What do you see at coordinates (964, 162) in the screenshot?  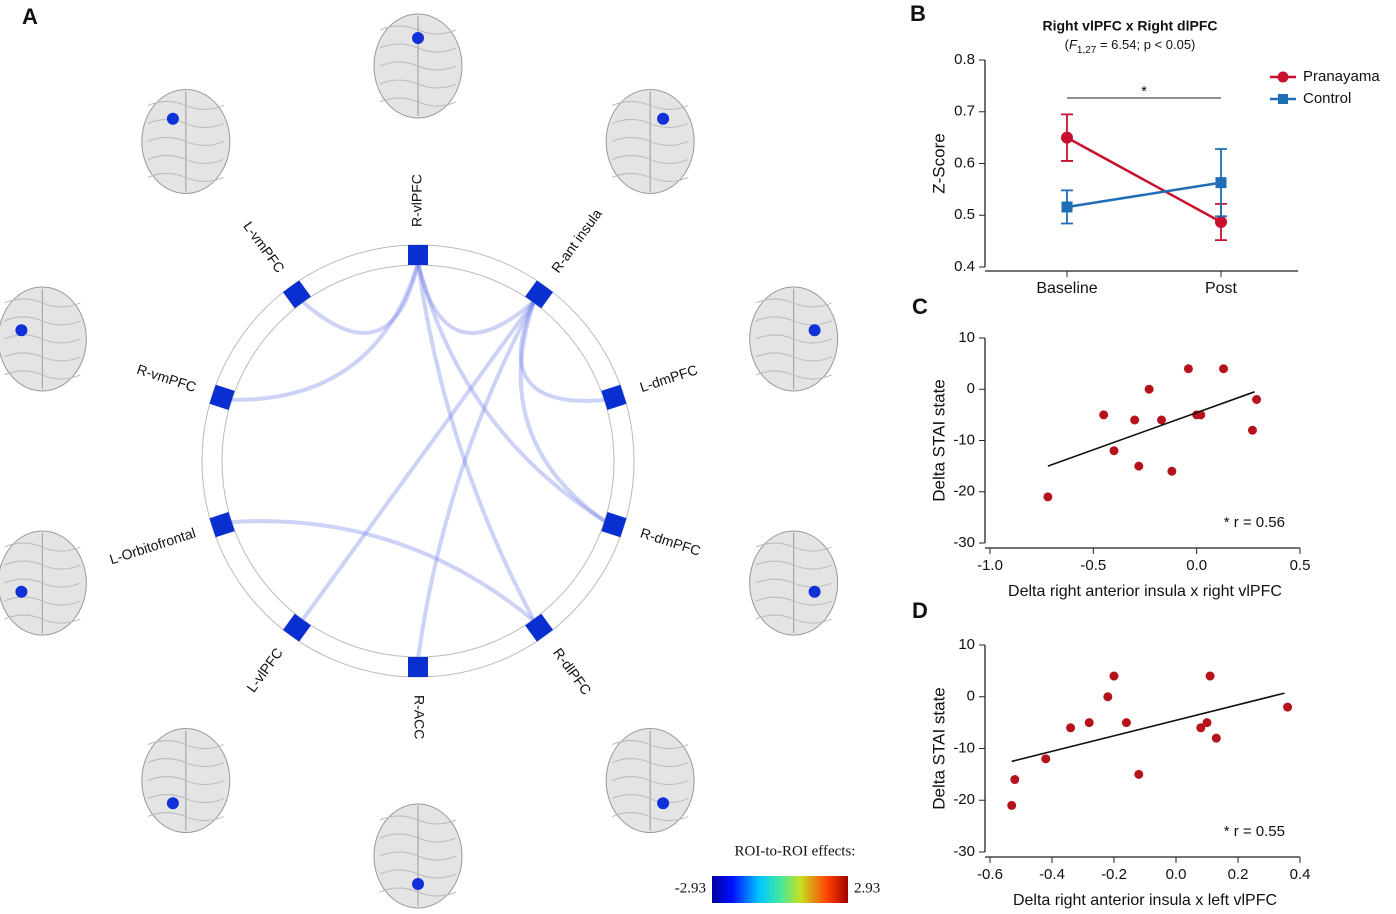 I see `y-tick-label: 0.6` at bounding box center [964, 162].